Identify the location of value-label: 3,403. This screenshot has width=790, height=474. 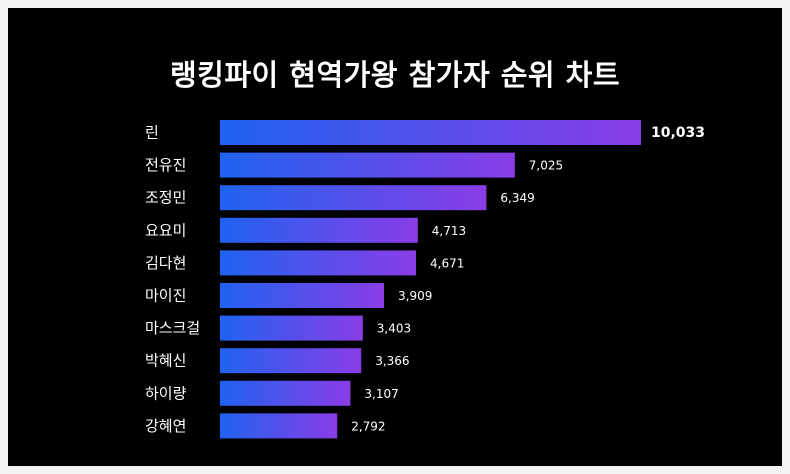
(394, 329).